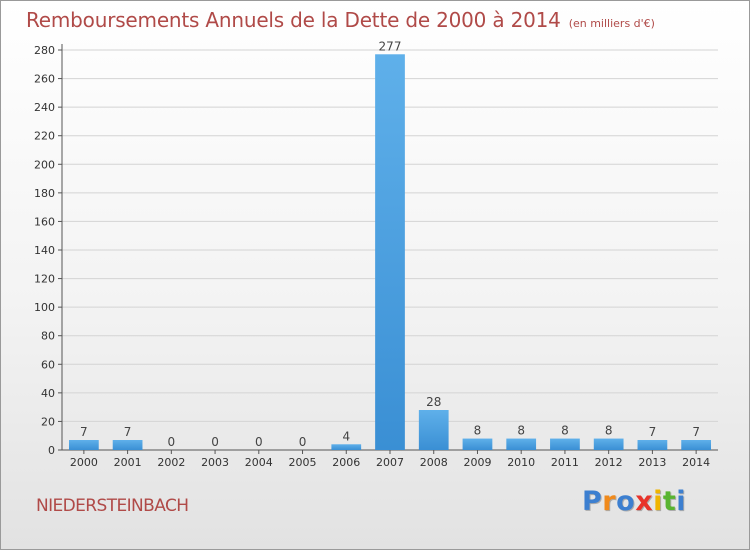 Image resolution: width=750 pixels, height=550 pixels. Describe the element at coordinates (609, 462) in the screenshot. I see `x-tick-label: 2012` at that location.